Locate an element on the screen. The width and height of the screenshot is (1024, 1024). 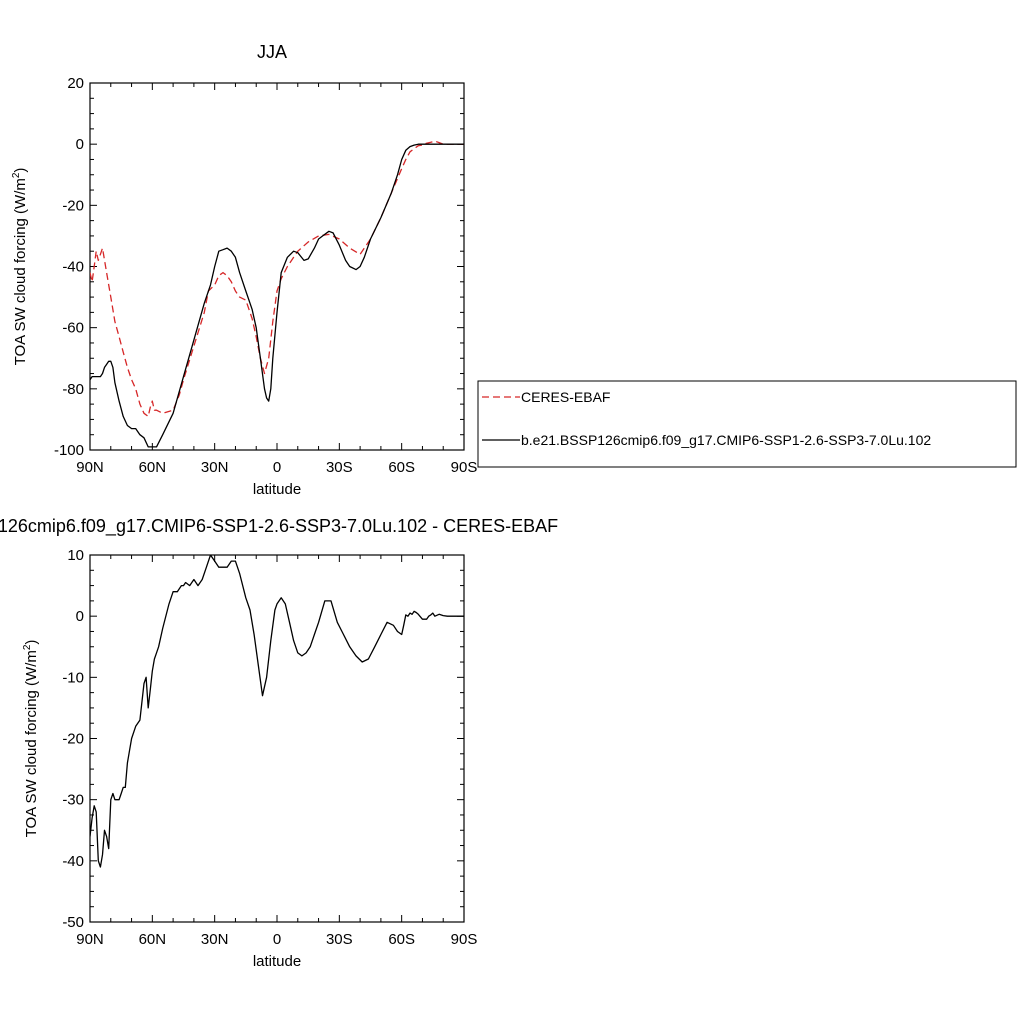
y-tick-label: -60 is located at coordinates (73, 328).